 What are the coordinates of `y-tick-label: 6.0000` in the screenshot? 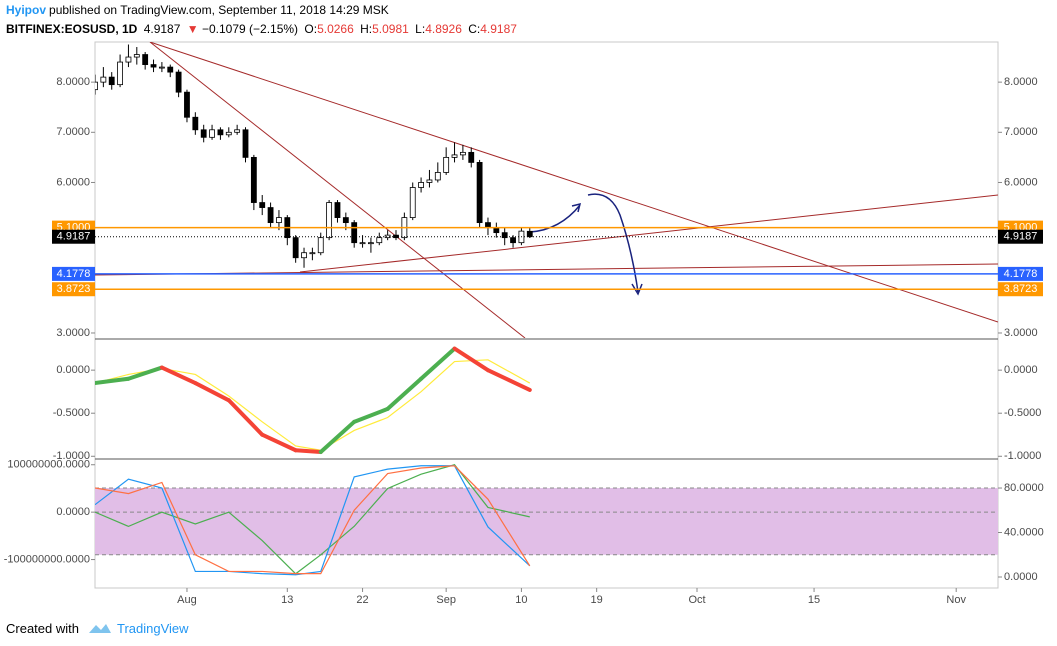 It's located at (1021, 182).